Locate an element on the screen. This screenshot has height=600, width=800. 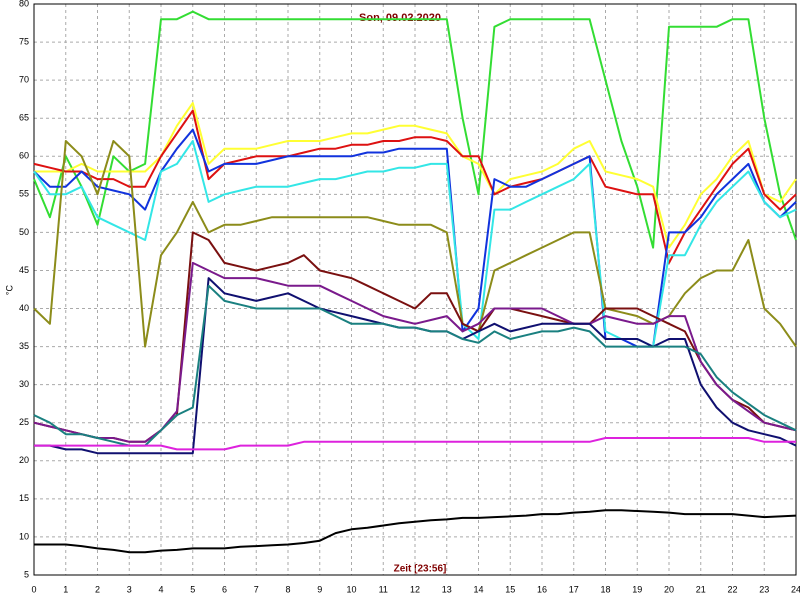
x-tick-label: 14 is located at coordinates (478, 589).